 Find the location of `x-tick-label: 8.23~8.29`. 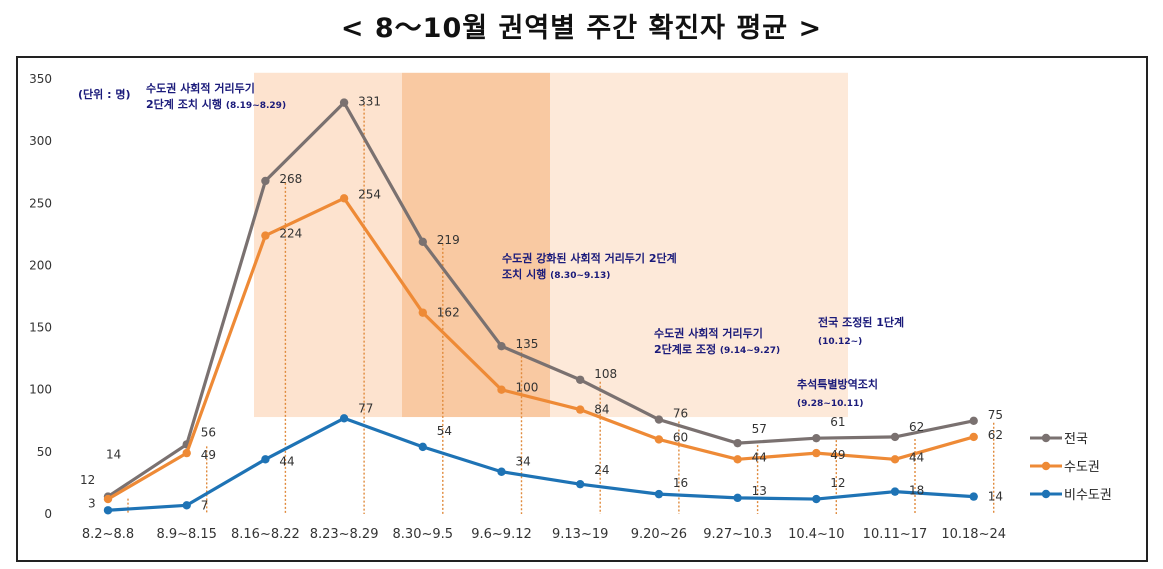

x-tick-label: 8.23~8.29 is located at coordinates (344, 534).